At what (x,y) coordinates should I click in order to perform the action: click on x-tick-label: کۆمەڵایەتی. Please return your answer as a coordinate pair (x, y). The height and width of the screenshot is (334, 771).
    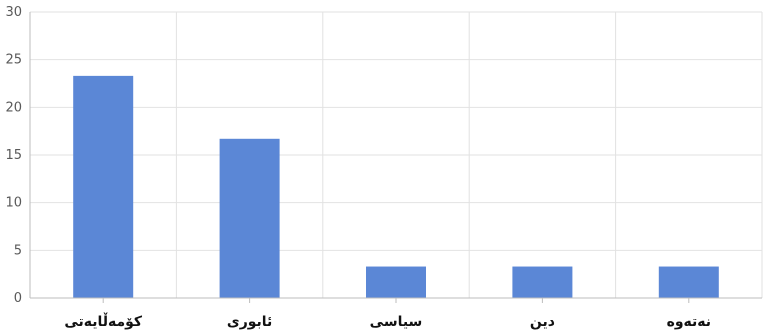
    Looking at the image, I should click on (103, 321).